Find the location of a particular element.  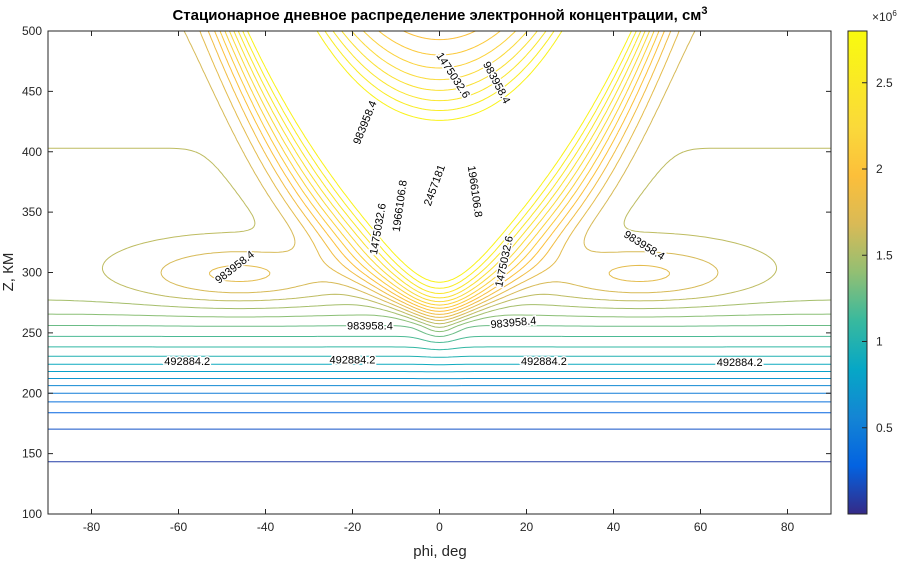

x-tick-label: 20 is located at coordinates (527, 527).